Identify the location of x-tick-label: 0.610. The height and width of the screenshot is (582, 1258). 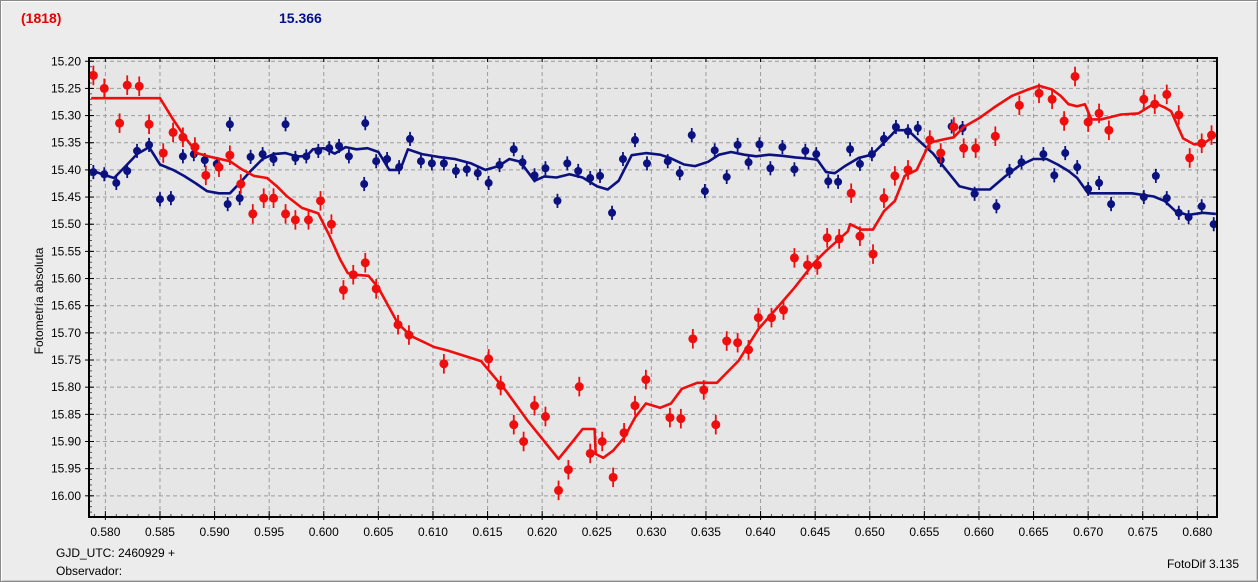
(433, 532).